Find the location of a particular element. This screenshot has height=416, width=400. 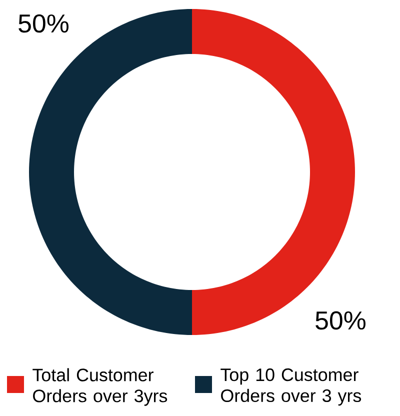

legend-label: Top 10 Customer Orders over 3 yrs is located at coordinates (291, 387).